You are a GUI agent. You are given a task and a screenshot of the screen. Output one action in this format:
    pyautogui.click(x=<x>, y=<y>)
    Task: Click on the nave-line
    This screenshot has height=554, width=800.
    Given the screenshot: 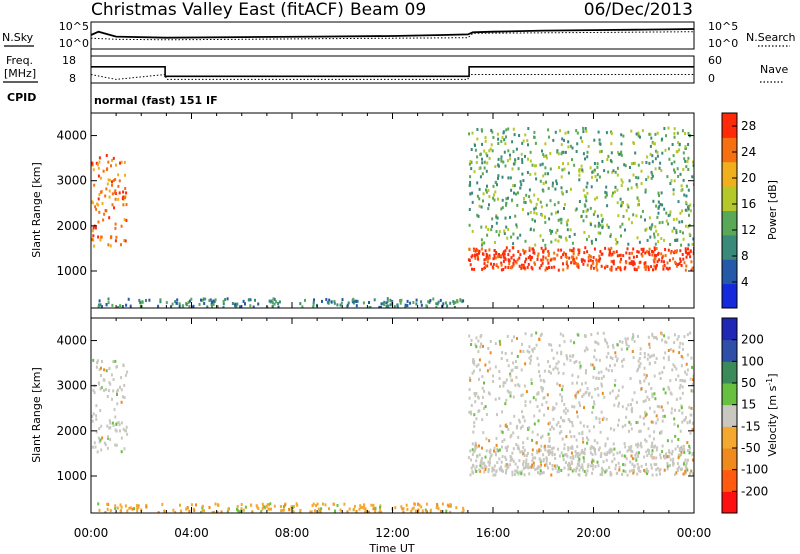 What is the action you would take?
    pyautogui.click(x=392, y=76)
    